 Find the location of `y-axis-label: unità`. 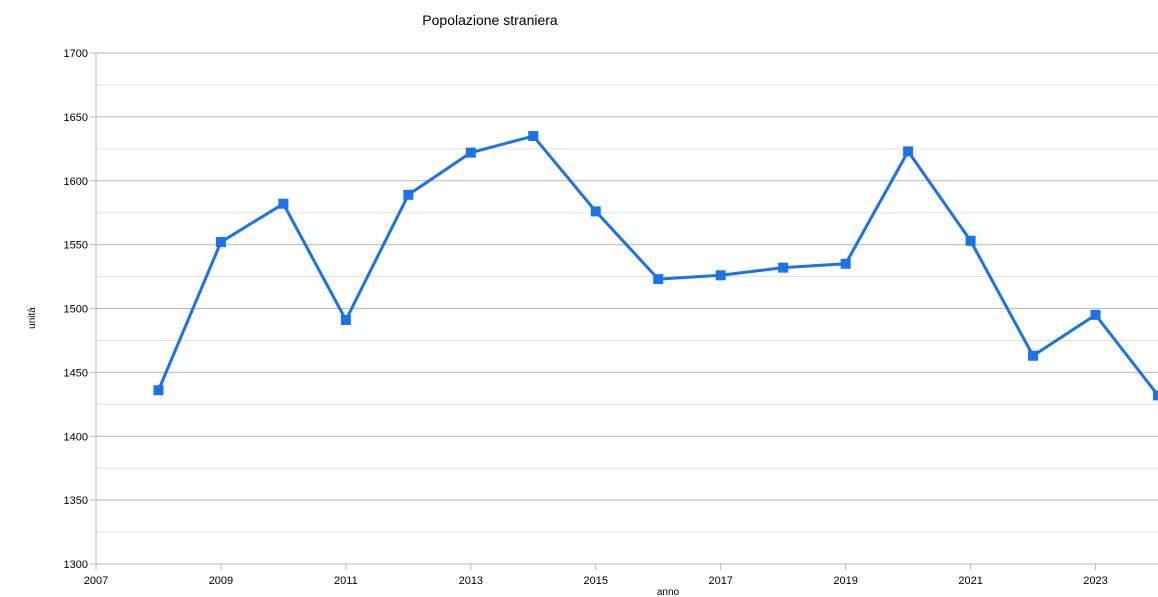

y-axis-label: unità is located at coordinates (32, 318).